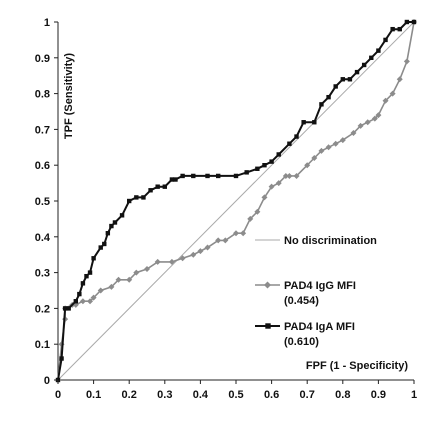  What do you see at coordinates (320, 286) in the screenshot?
I see `legend-label: PAD4 IgG MFI` at bounding box center [320, 286].